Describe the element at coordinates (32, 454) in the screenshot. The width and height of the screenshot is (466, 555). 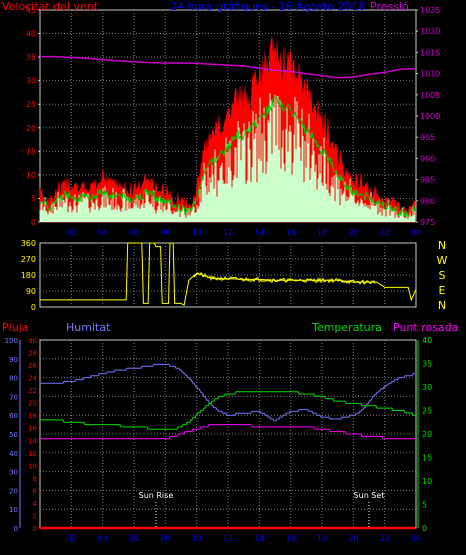
I see `rain-tick: 12` at that location.